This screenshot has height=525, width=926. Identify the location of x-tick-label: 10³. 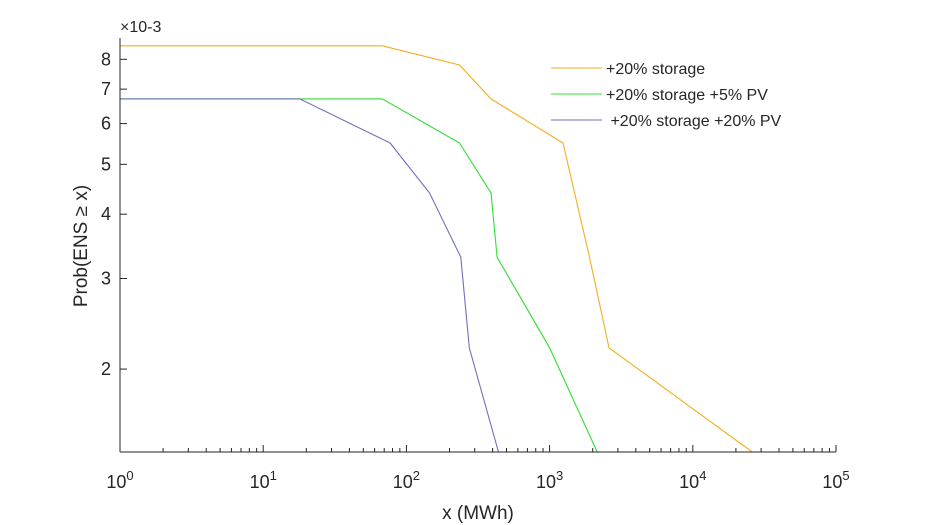
(549, 480).